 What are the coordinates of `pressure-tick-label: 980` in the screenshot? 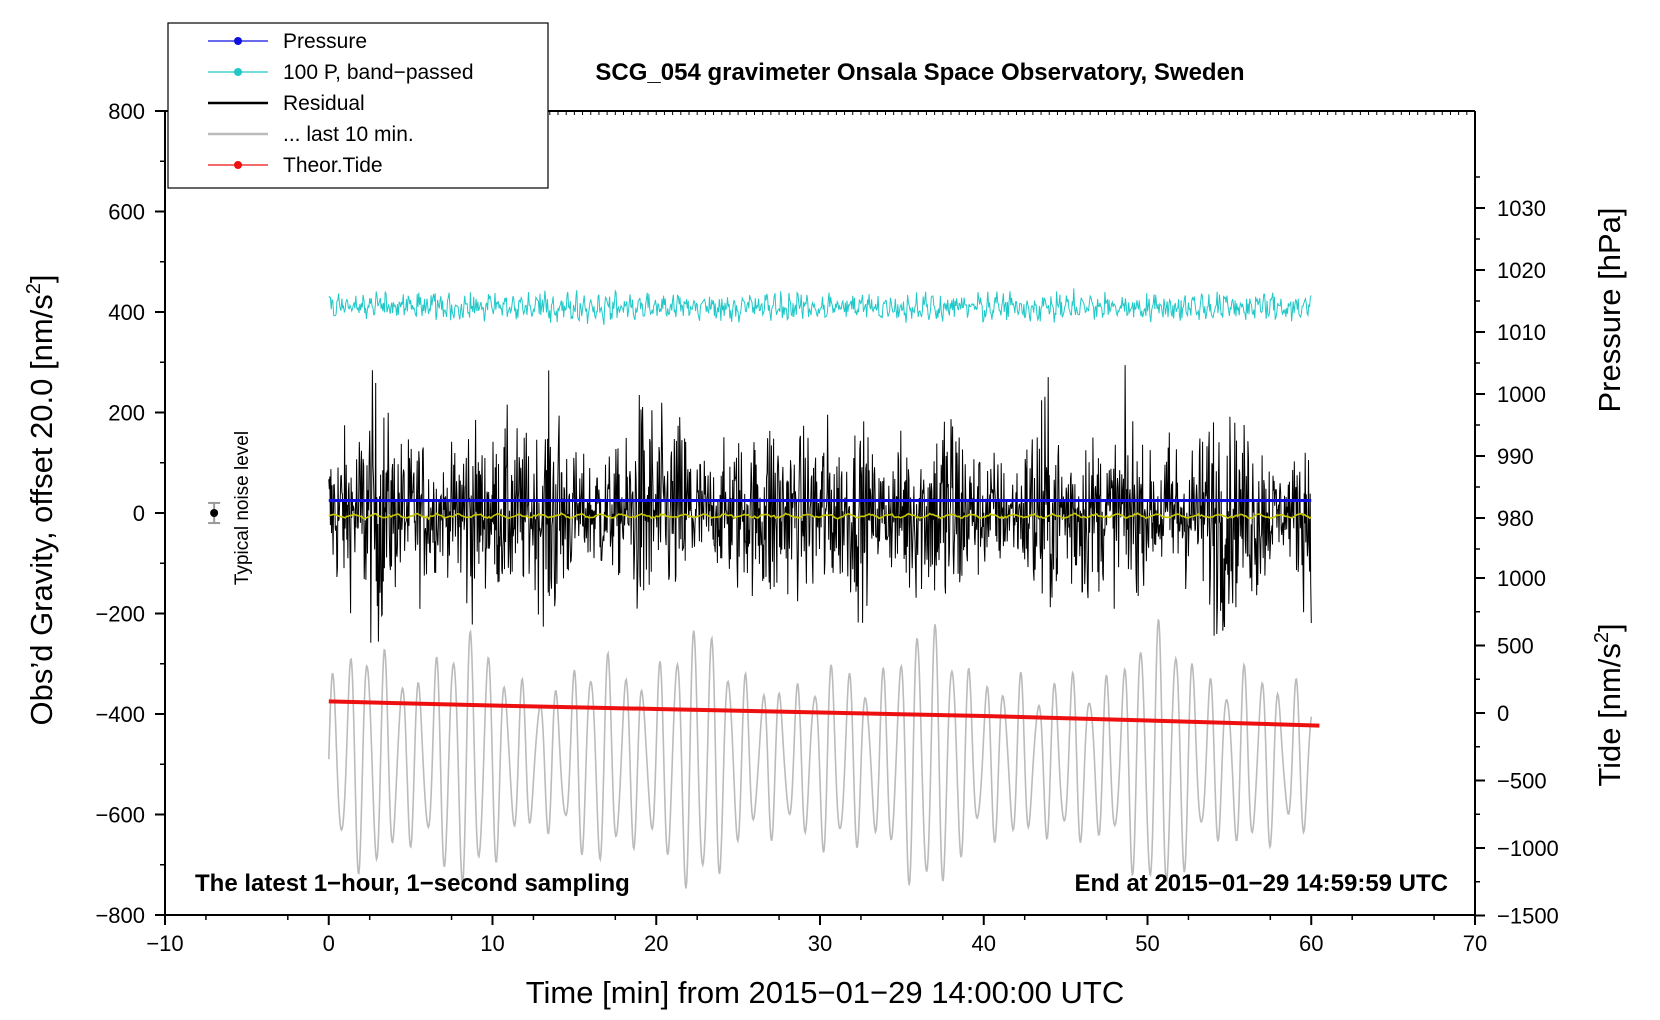 It's located at (1515, 518).